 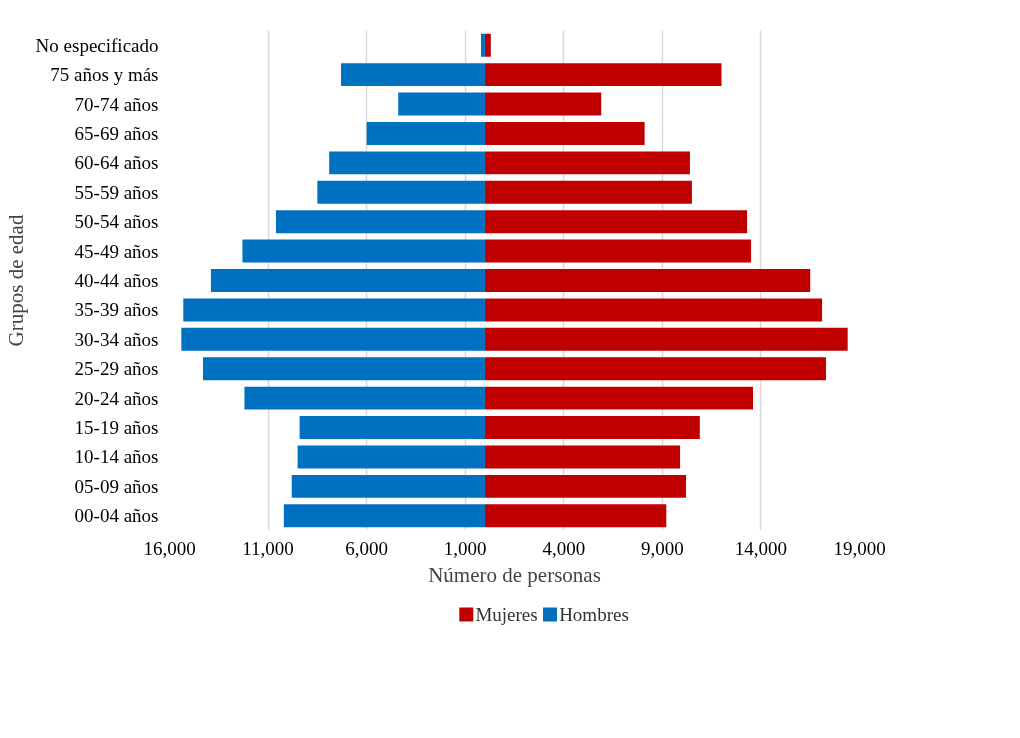 I want to click on y-tick-label: 25-29 años, so click(x=116, y=369).